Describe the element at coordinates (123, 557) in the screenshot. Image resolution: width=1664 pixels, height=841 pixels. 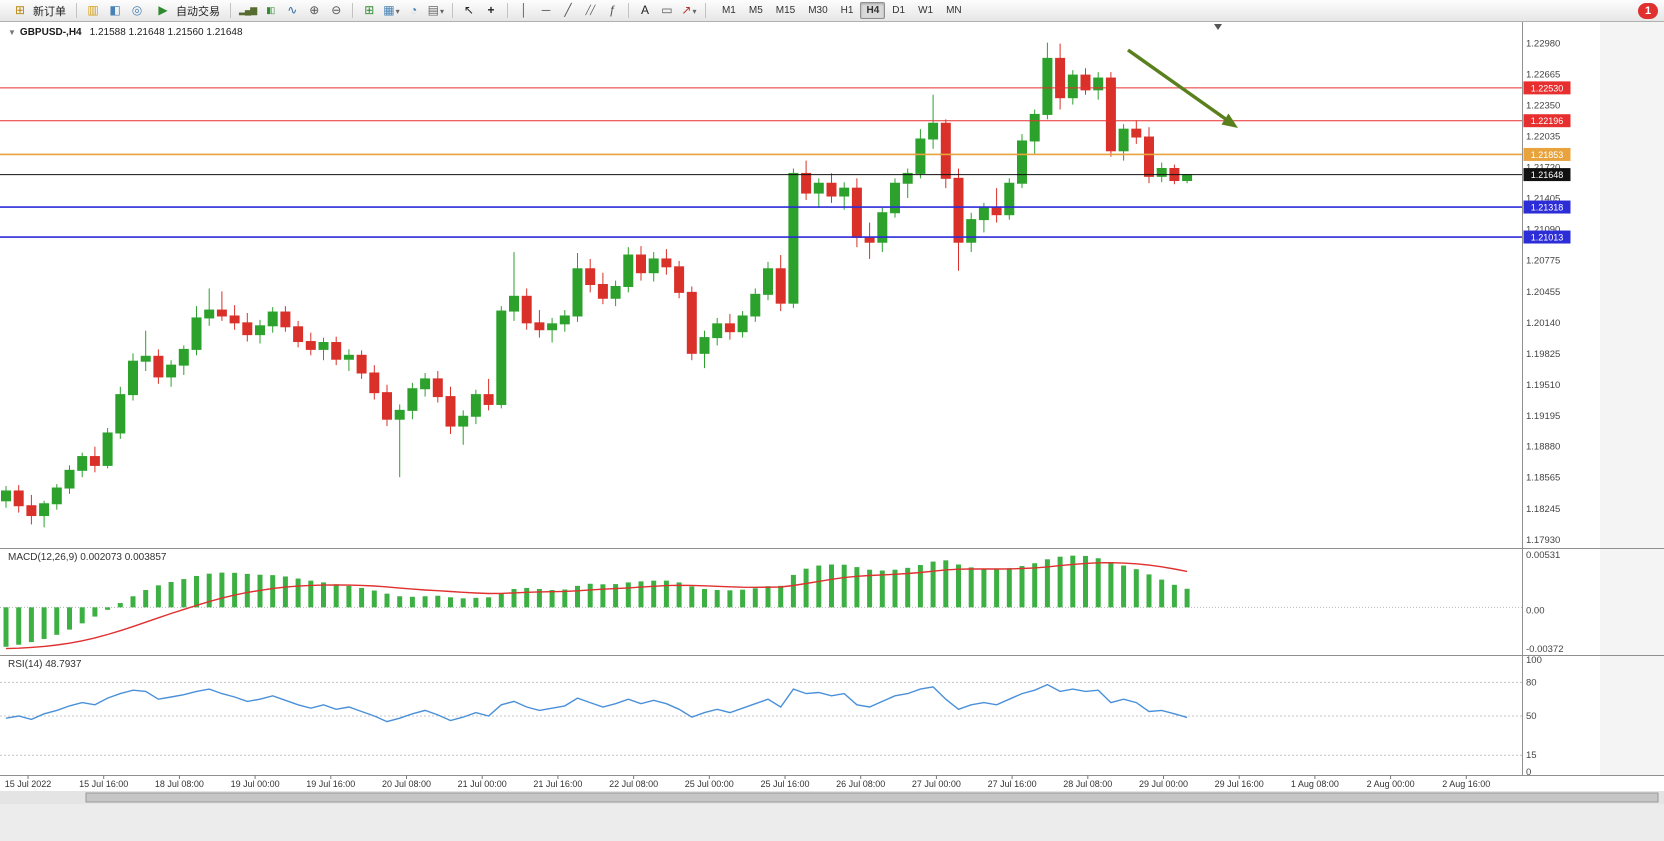
I see `macd-values: 0.002073 0.003857` at that location.